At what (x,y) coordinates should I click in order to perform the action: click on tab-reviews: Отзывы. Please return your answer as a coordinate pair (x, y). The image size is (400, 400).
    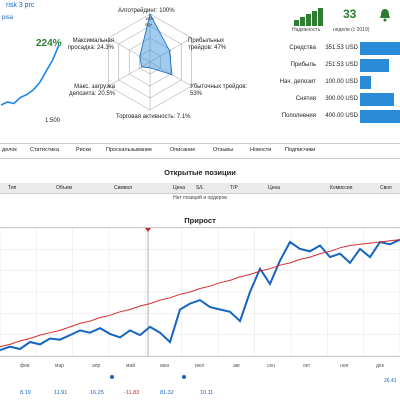
    Looking at the image, I should click on (223, 150).